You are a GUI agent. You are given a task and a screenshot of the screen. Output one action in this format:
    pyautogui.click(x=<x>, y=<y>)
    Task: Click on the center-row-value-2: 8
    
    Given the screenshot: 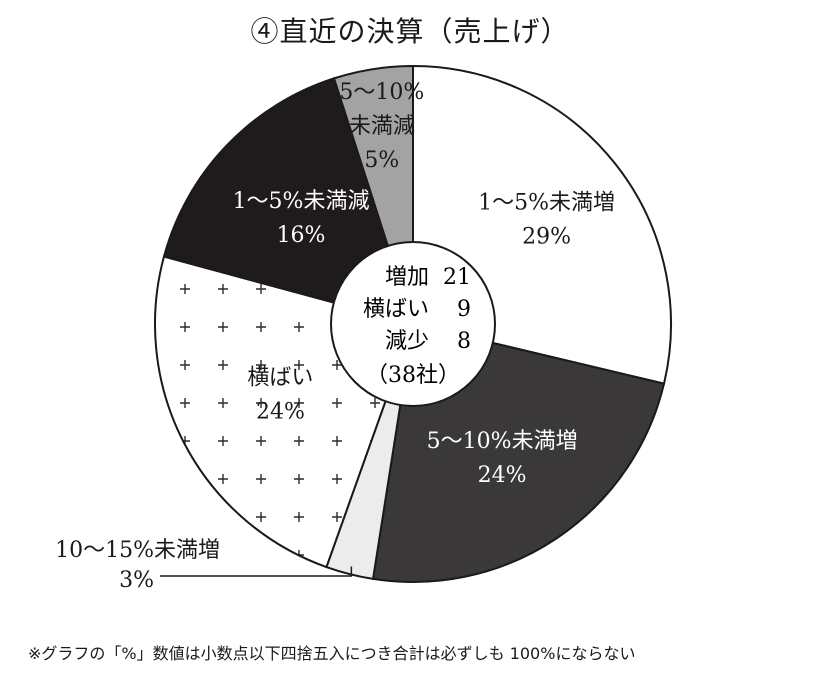 What is the action you would take?
    pyautogui.click(x=464, y=341)
    